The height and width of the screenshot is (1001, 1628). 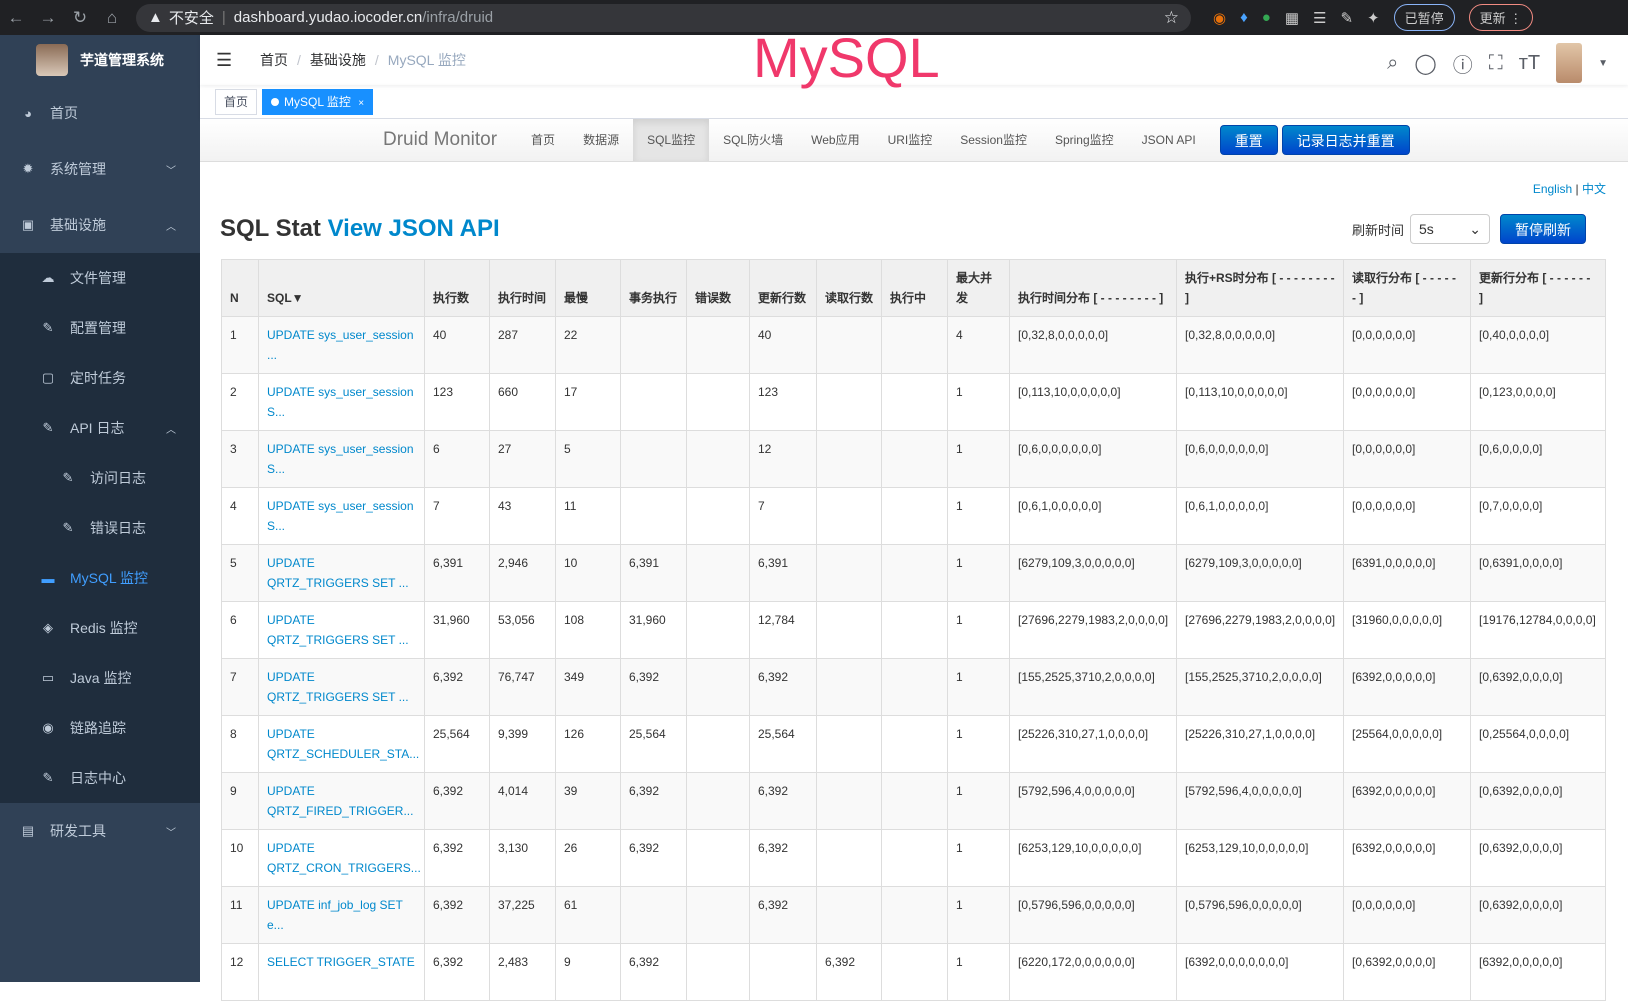 What do you see at coordinates (341, 288) in the screenshot?
I see `column-header: SQL▼` at bounding box center [341, 288].